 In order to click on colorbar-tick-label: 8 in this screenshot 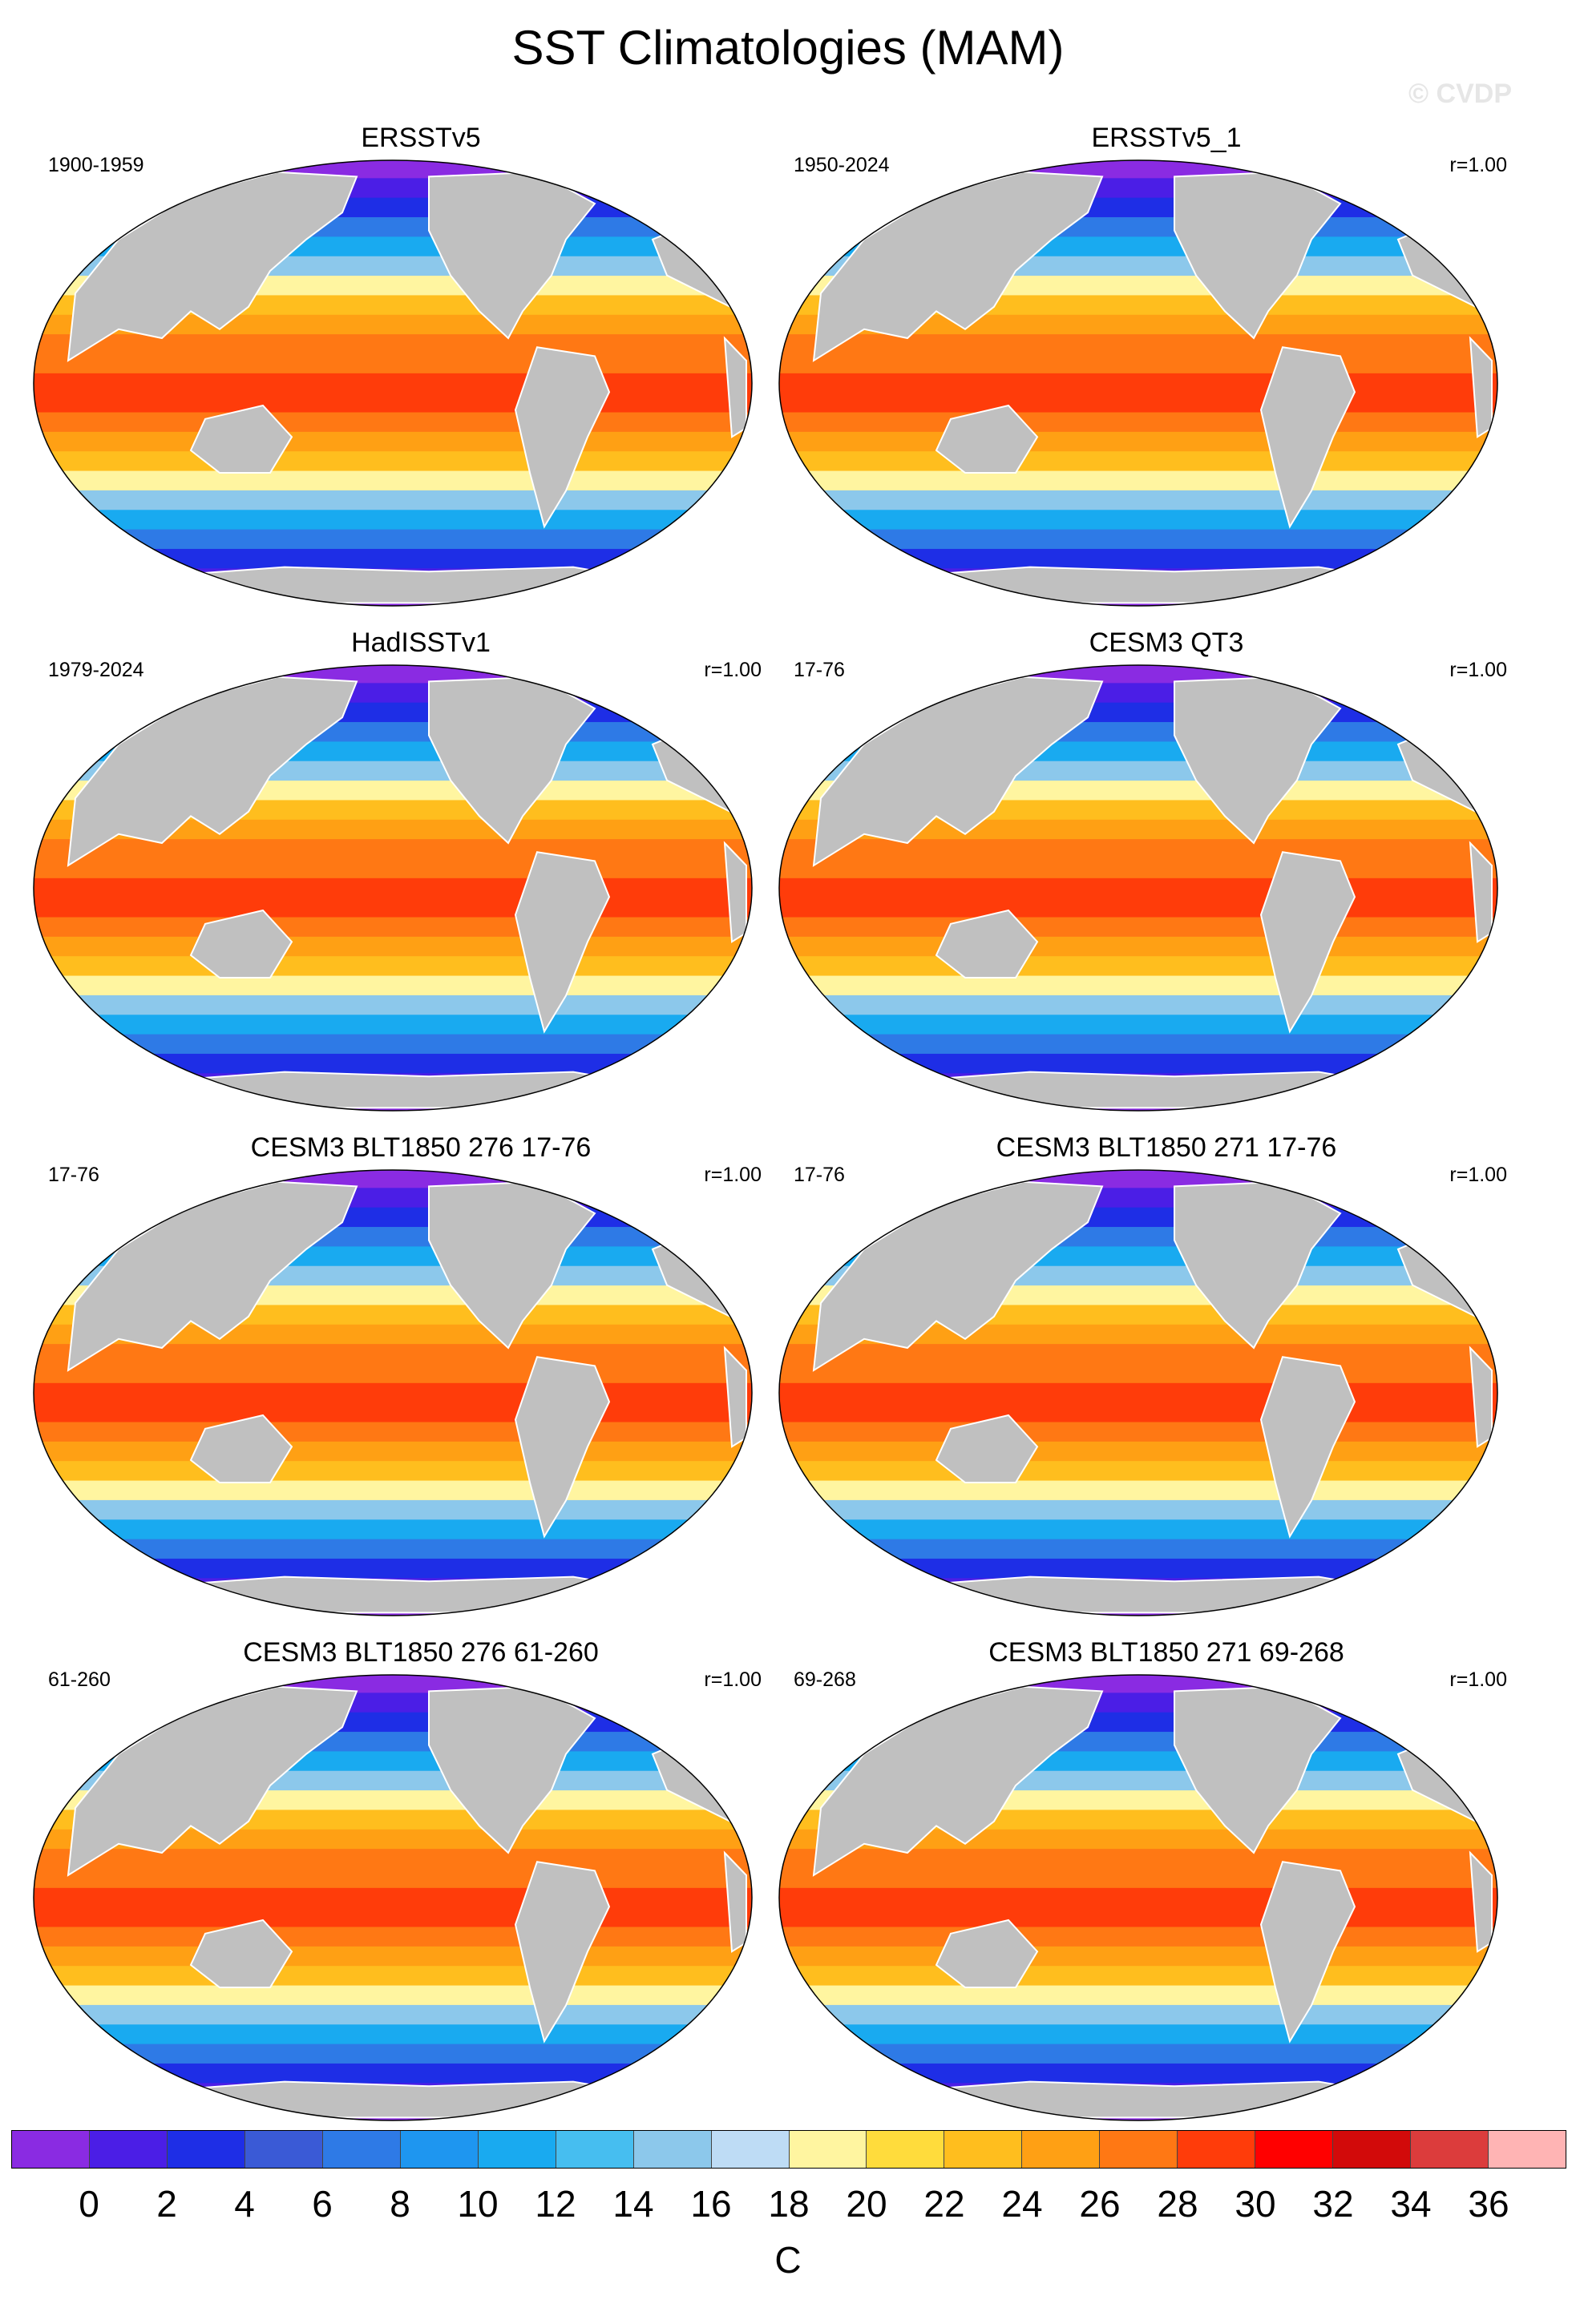, I will do `click(400, 2204)`.